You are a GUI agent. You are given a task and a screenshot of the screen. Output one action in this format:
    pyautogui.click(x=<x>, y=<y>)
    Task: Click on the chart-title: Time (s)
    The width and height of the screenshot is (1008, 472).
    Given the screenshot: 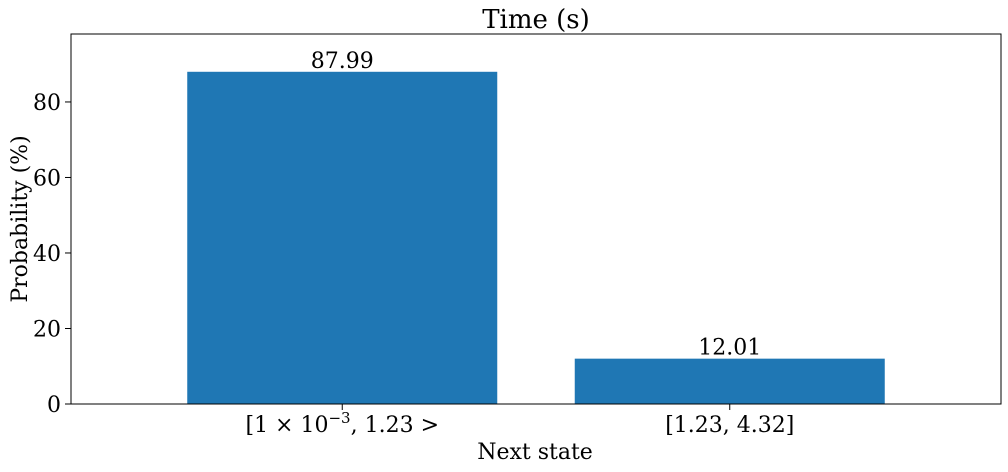 What is the action you would take?
    pyautogui.click(x=536, y=20)
    